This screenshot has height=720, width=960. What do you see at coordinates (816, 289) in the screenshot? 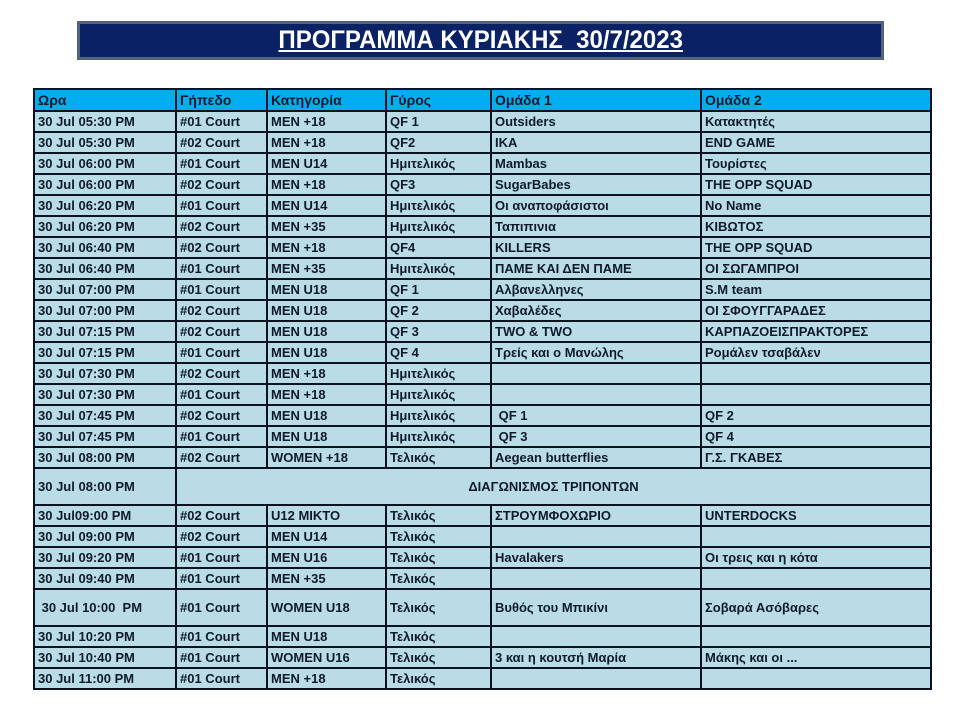
I see `team2-cell: S.M team` at bounding box center [816, 289].